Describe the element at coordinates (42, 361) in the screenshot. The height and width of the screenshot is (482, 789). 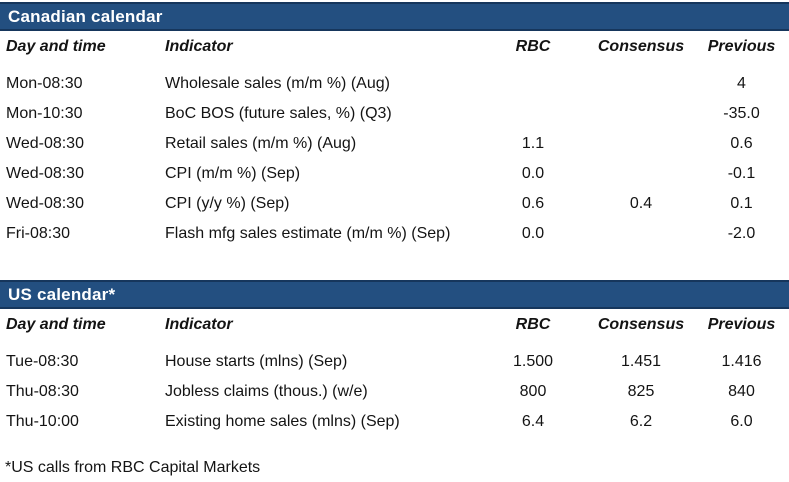
I see `cell-day: Tue-08:30` at that location.